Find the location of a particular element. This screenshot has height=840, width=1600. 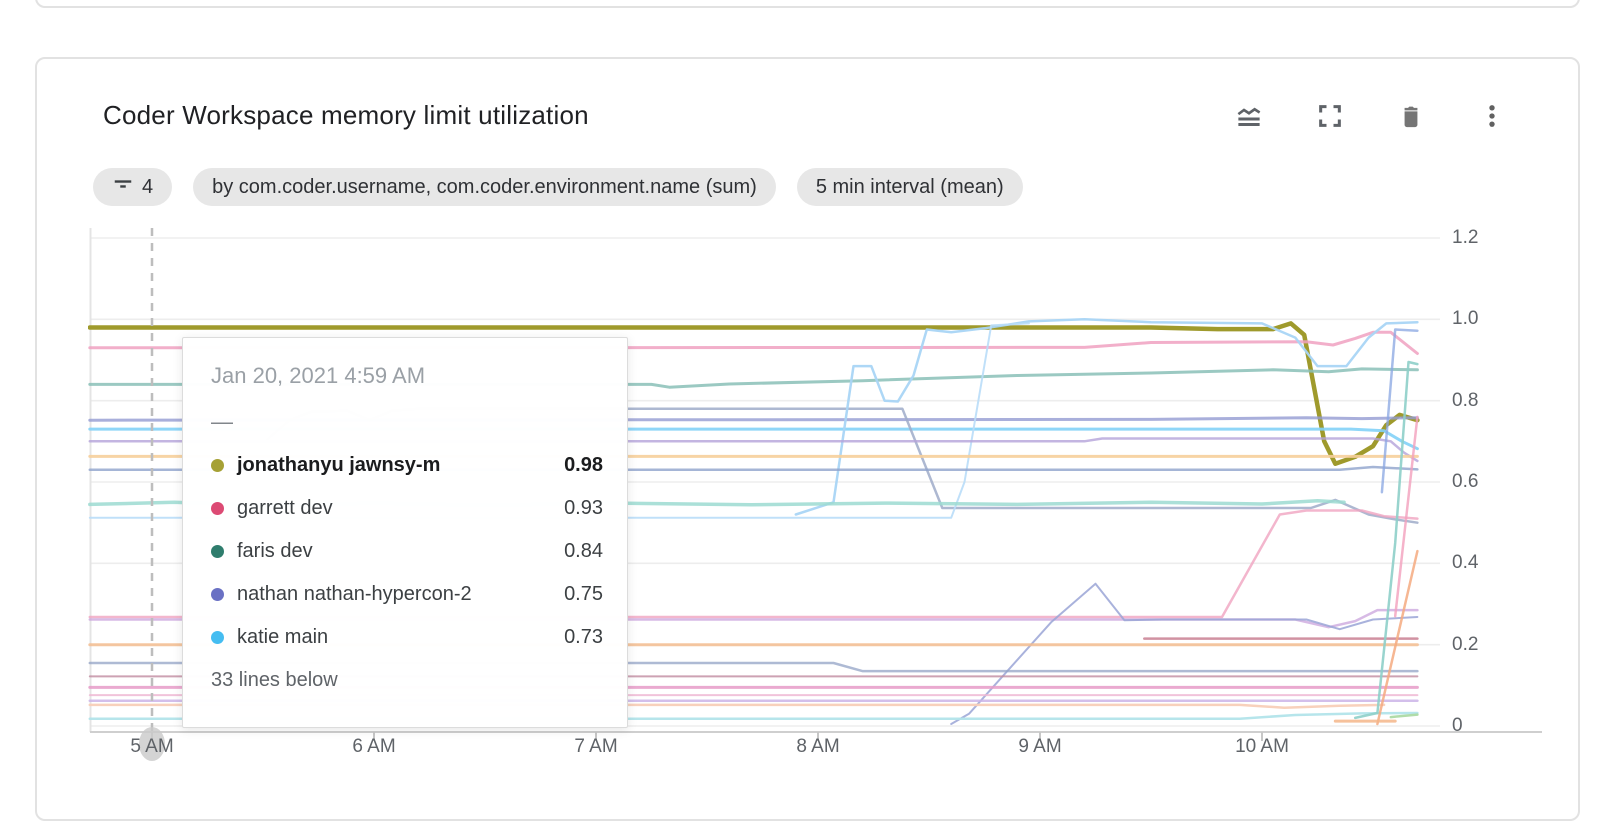

y-tick-label: 0.2 is located at coordinates (1465, 644).